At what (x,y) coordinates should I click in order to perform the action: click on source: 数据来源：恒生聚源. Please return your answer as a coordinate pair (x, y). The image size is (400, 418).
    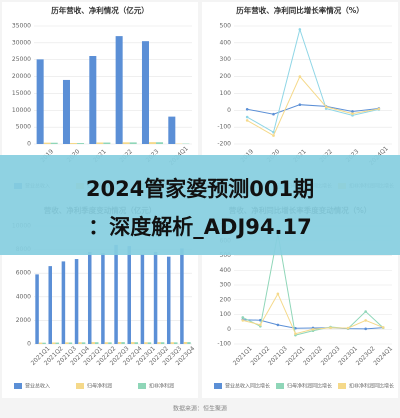
    Looking at the image, I should click on (200, 409).